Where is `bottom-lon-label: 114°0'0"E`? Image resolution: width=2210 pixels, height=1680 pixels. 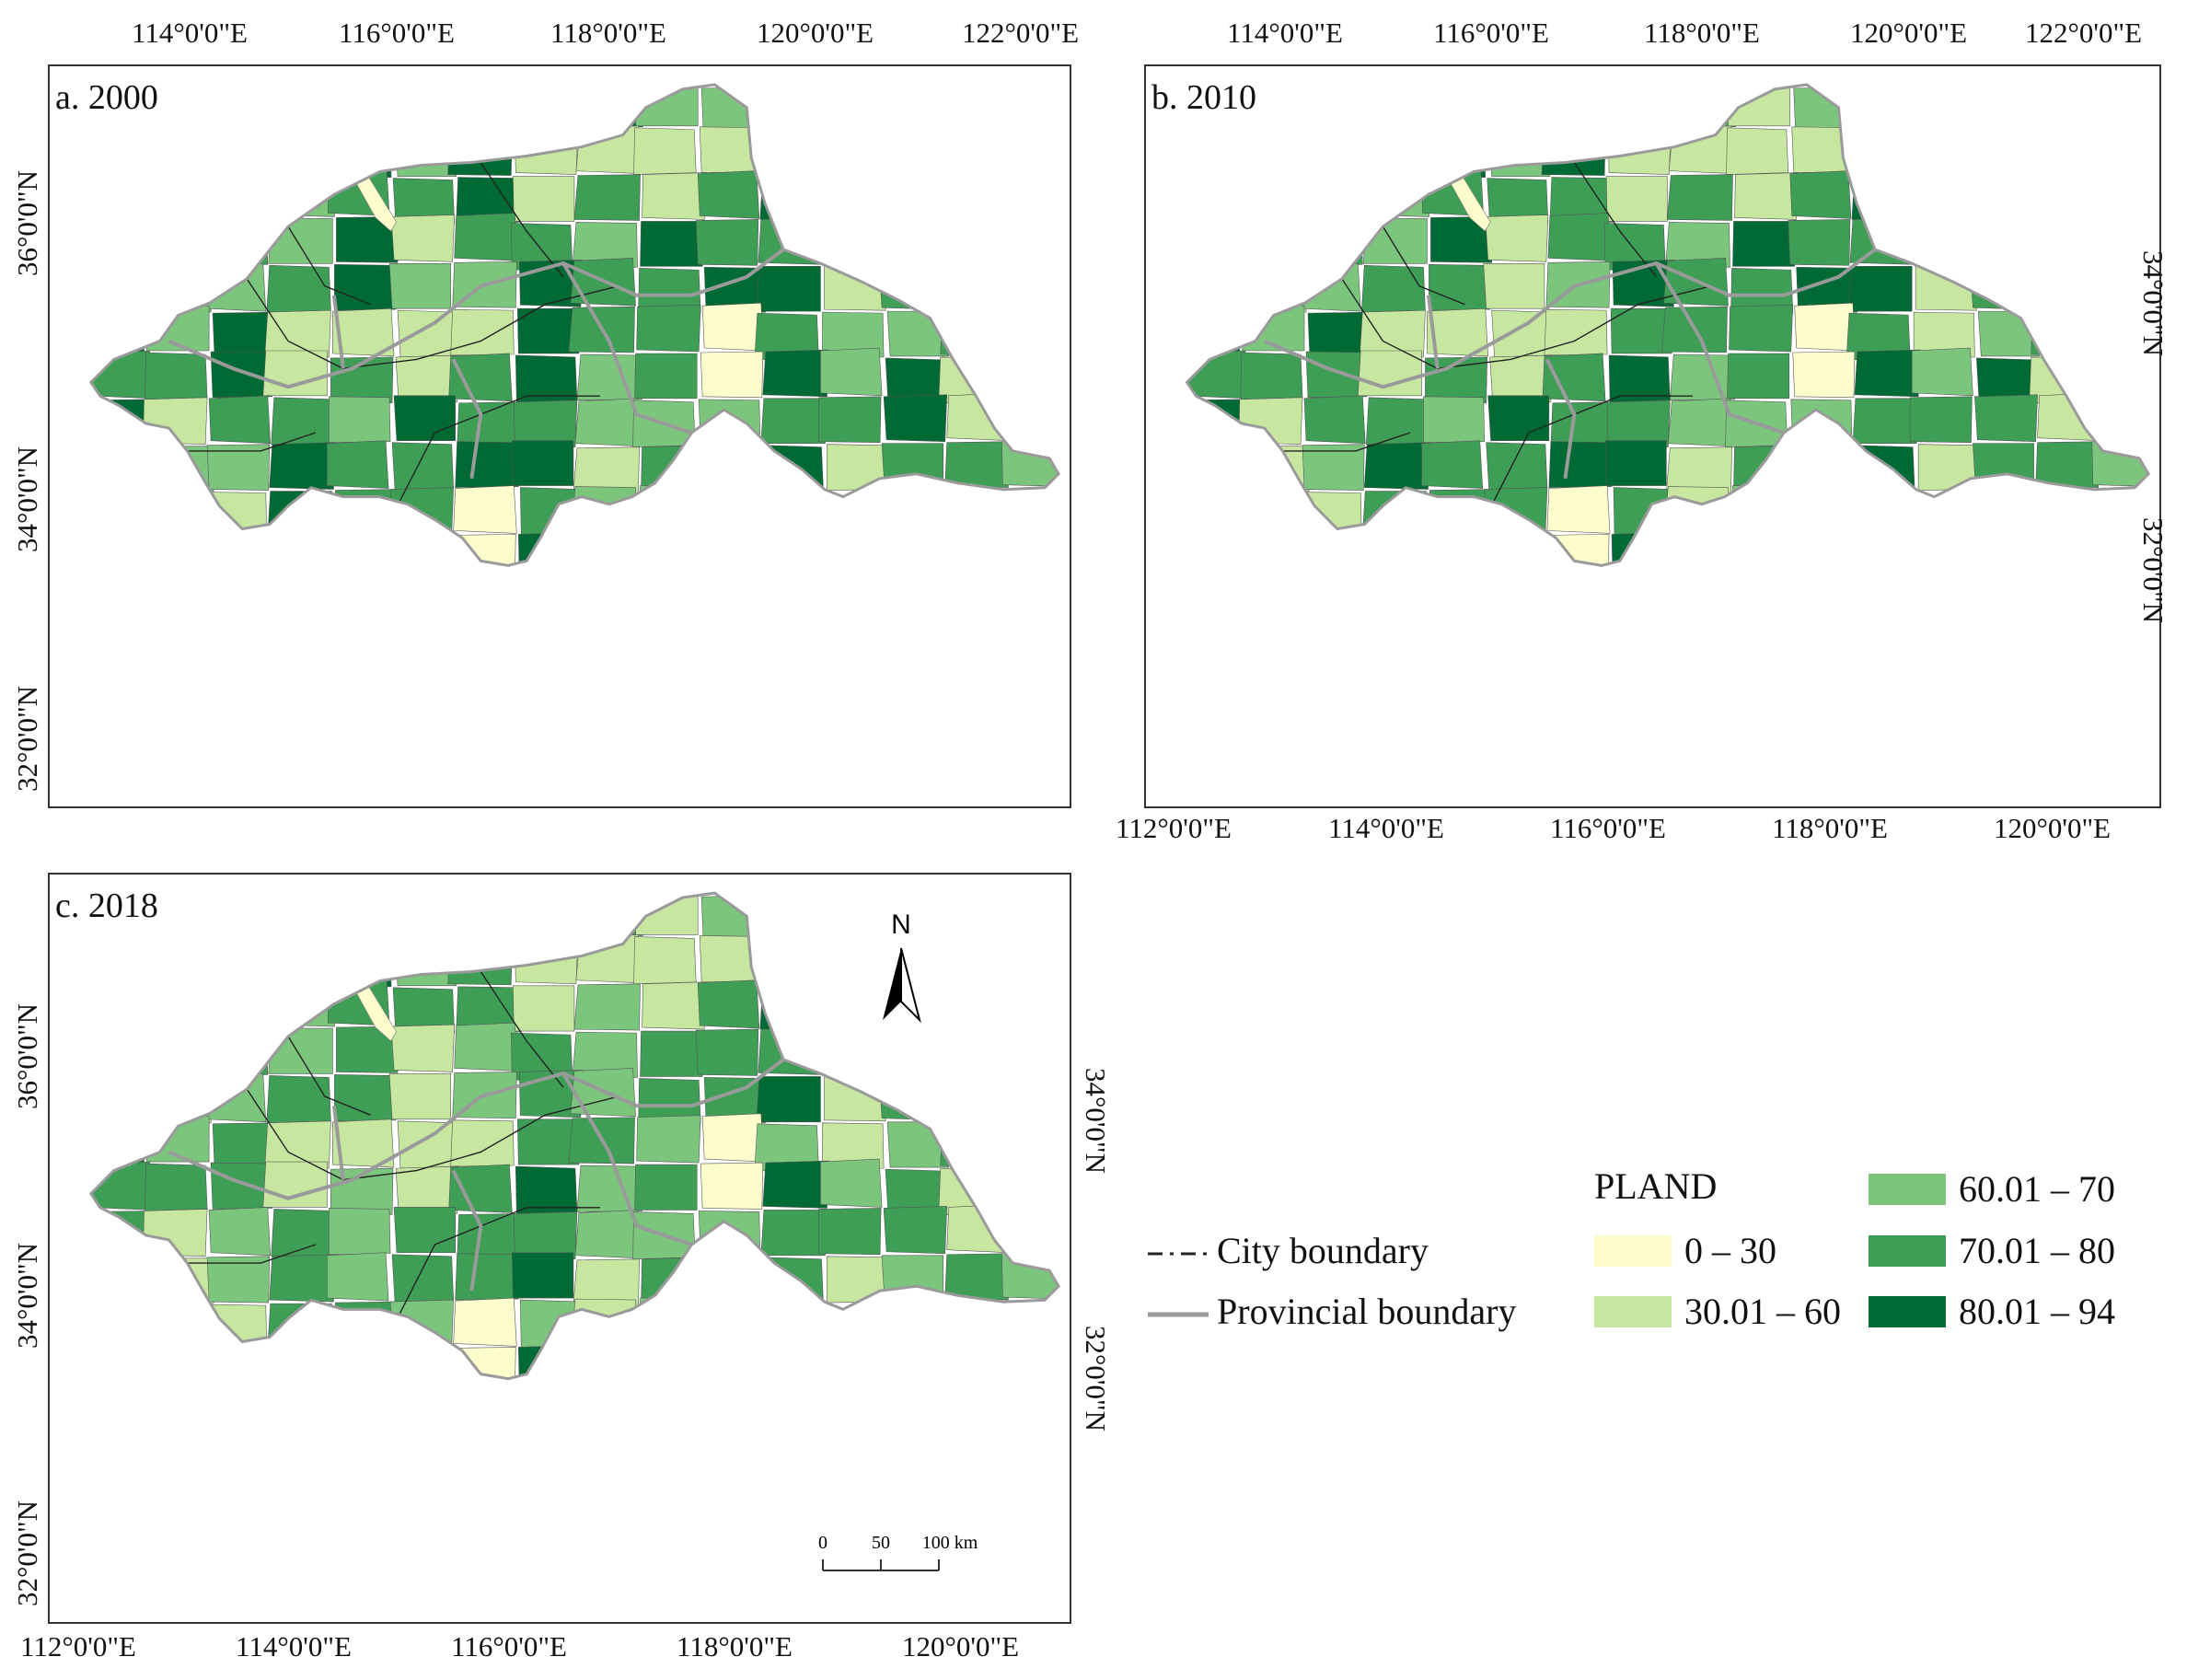 bottom-lon-label: 114°0'0"E is located at coordinates (1386, 828).